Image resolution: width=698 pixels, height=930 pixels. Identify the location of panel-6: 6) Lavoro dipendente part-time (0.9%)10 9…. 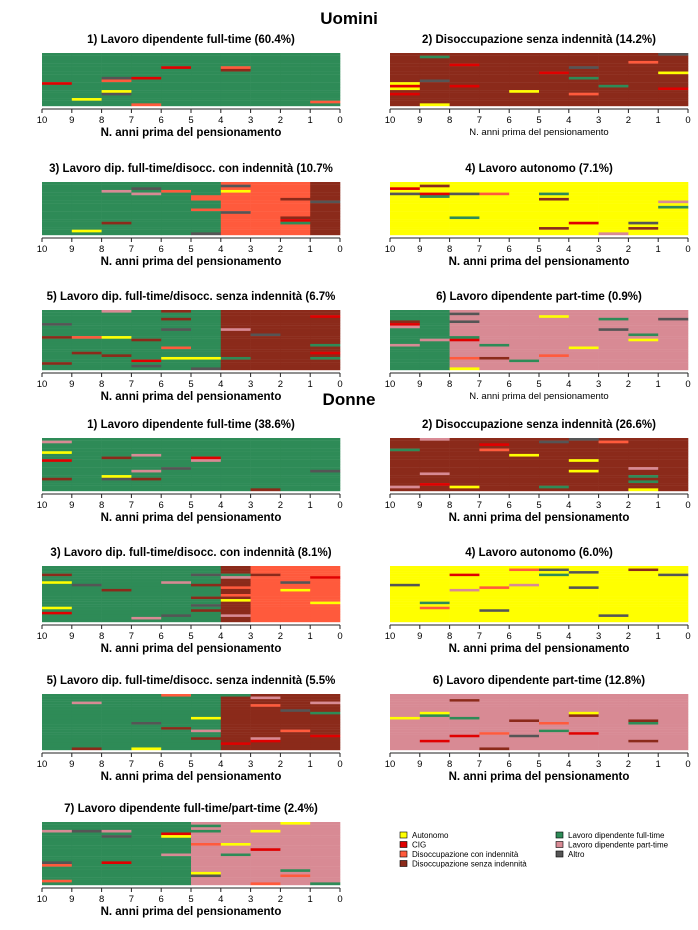
(538, 346).